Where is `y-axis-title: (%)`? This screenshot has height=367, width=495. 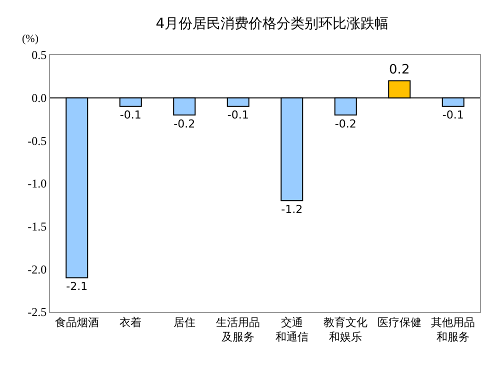 y-axis-title: (%) is located at coordinates (30, 39).